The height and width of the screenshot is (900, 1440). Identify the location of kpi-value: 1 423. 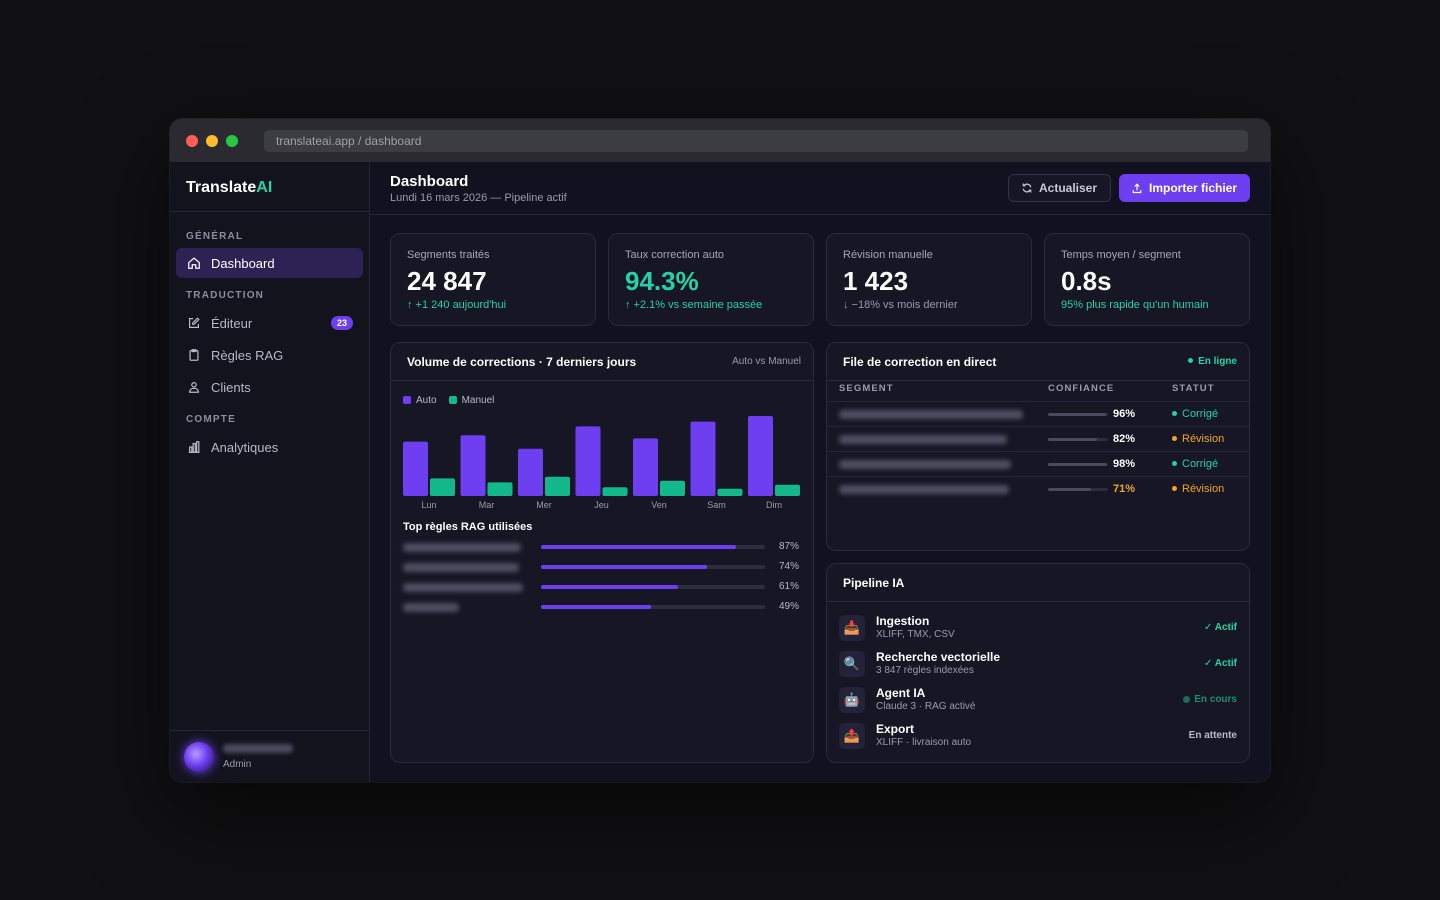
(876, 281).